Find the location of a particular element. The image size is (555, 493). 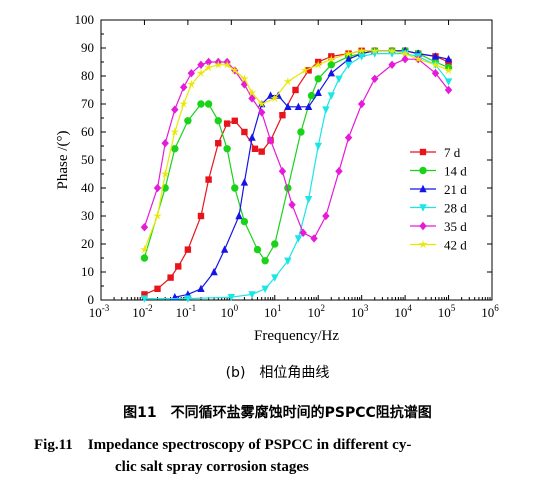

legend-entry: 14 d is located at coordinates (438, 171).